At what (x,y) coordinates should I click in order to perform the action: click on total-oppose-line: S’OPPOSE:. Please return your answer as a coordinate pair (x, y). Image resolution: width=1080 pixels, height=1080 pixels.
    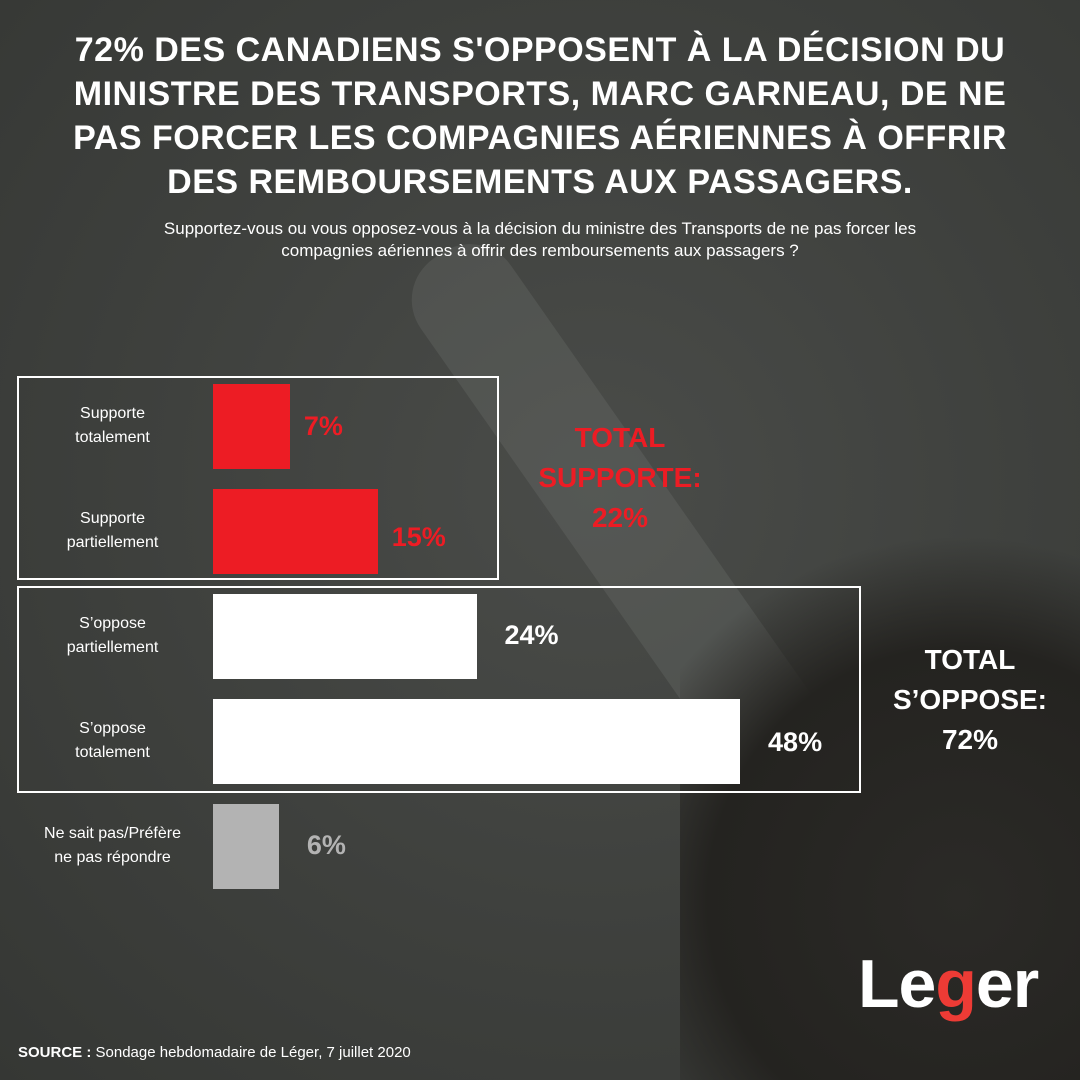
    Looking at the image, I should click on (970, 699).